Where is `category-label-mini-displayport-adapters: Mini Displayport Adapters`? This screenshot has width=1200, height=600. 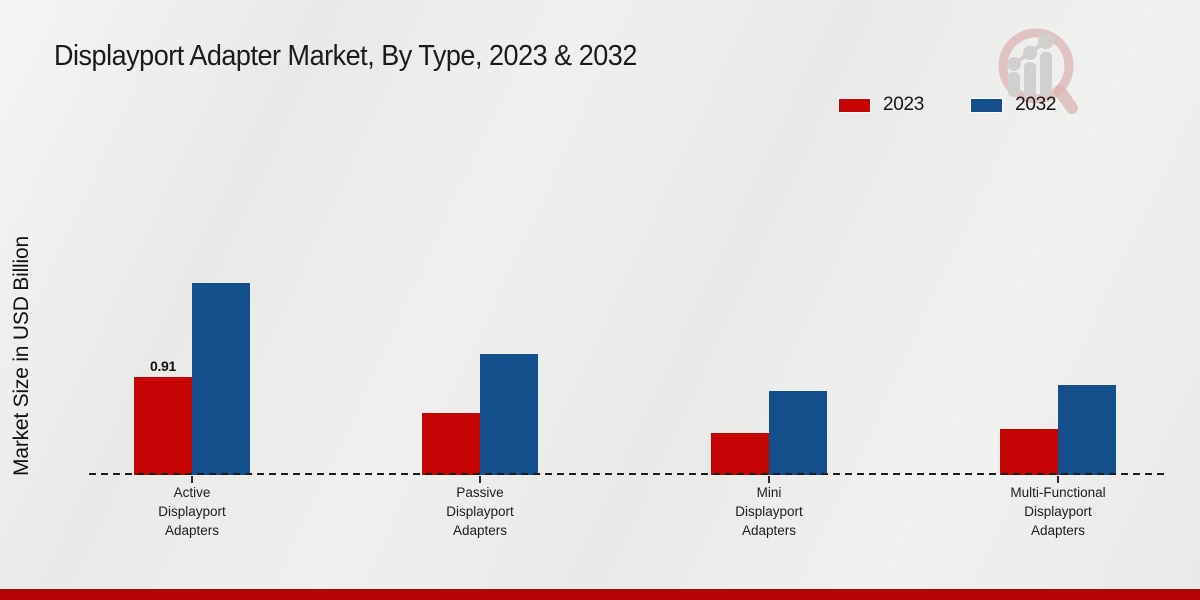 category-label-mini-displayport-adapters: Mini Displayport Adapters is located at coordinates (769, 511).